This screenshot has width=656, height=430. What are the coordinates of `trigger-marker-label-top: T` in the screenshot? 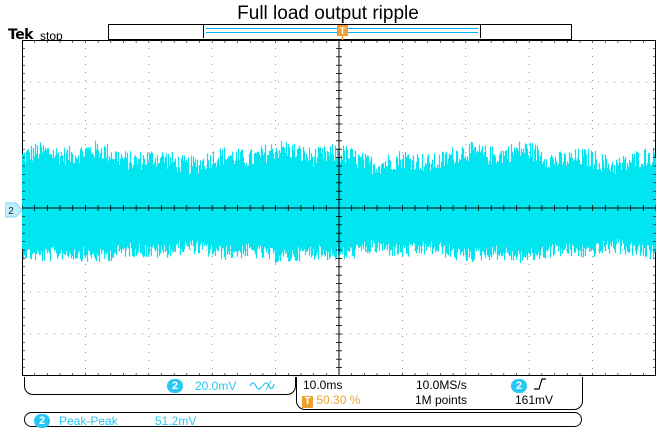 It's located at (343, 31).